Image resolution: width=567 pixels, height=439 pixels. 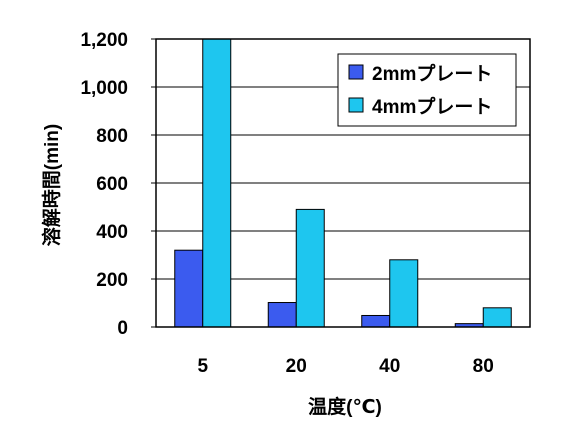 What do you see at coordinates (296, 366) in the screenshot?
I see `x-tick-label-20: 20` at bounding box center [296, 366].